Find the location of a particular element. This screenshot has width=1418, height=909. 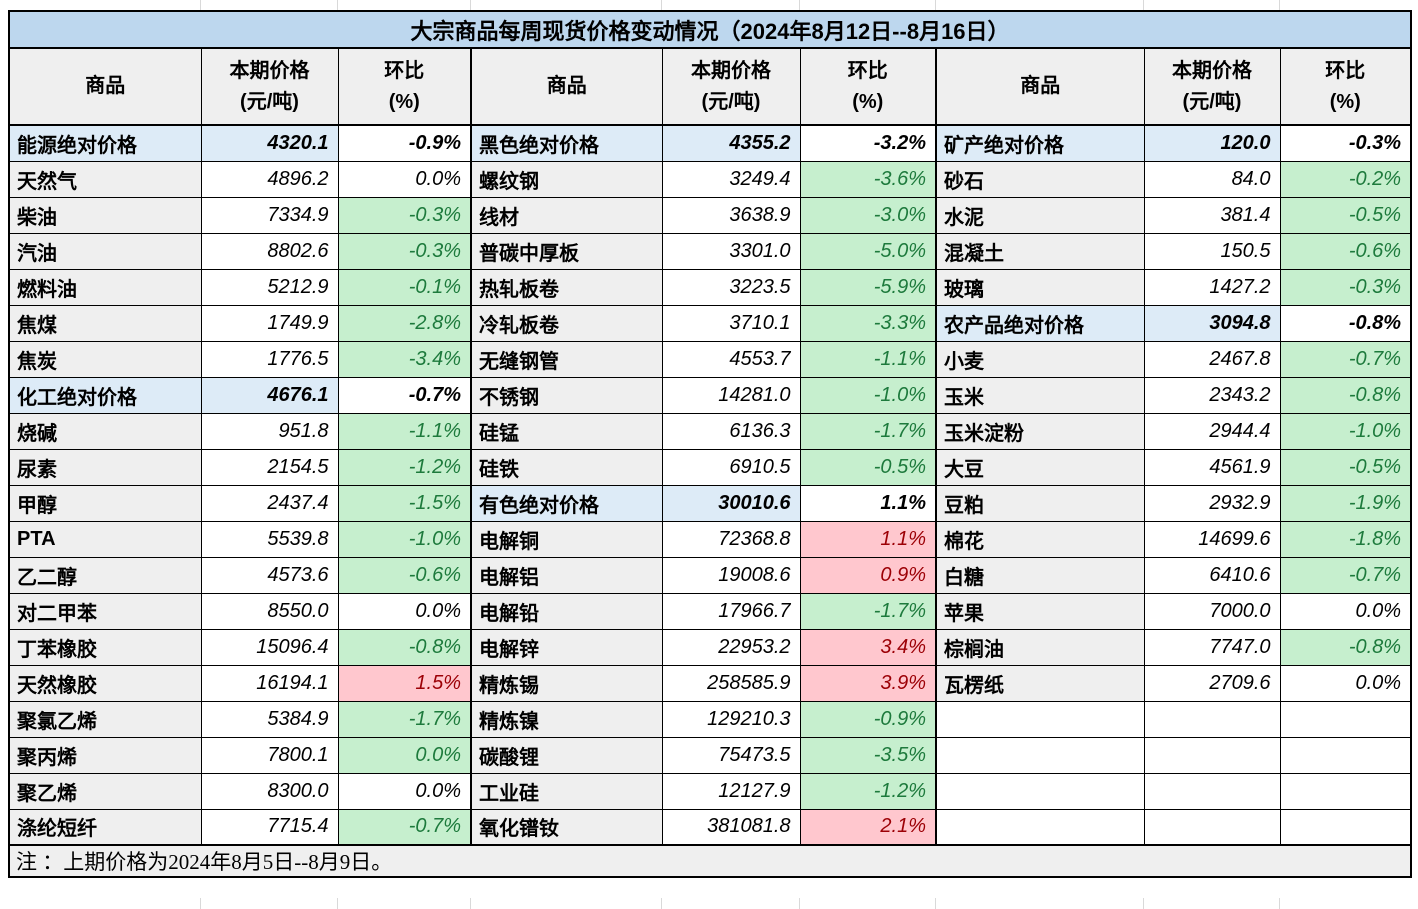

commodity-name-cell: 普碳中厚板 is located at coordinates (566, 251).